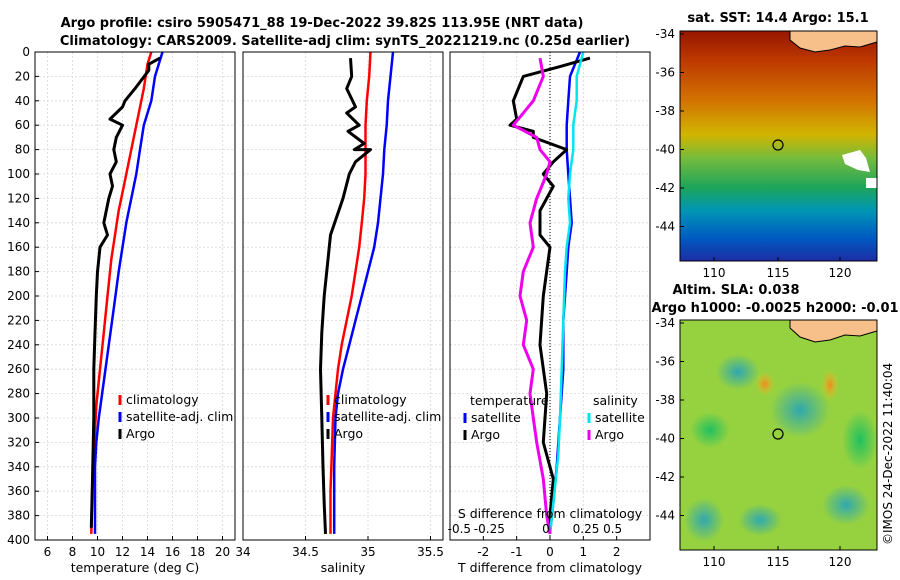 The width and height of the screenshot is (900, 580). What do you see at coordinates (509, 400) in the screenshot?
I see `legend-title-temperature: temperature` at bounding box center [509, 400].